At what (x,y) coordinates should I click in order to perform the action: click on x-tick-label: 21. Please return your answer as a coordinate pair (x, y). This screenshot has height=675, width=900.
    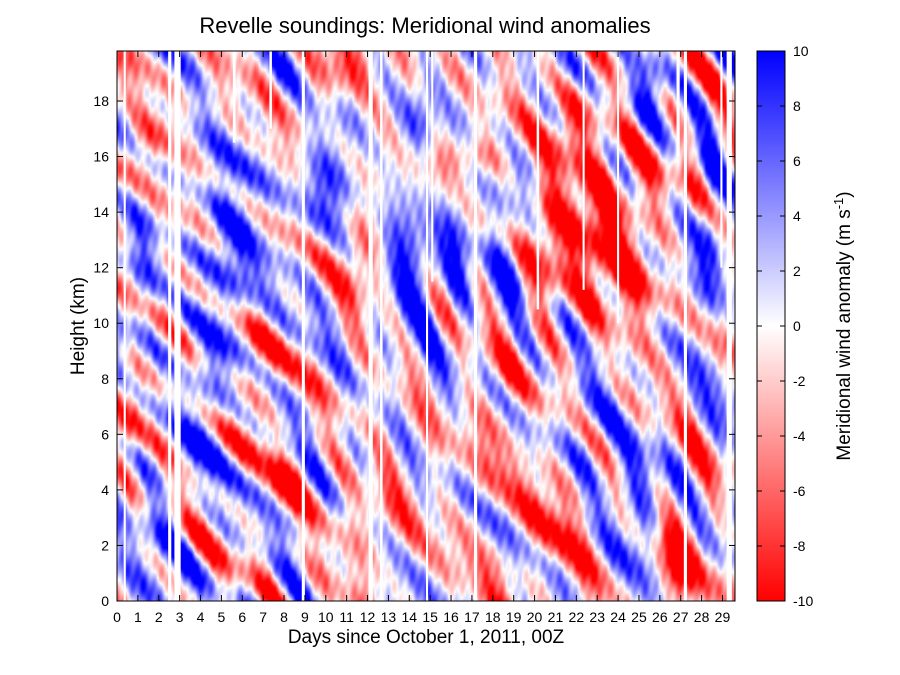
    Looking at the image, I should click on (556, 617).